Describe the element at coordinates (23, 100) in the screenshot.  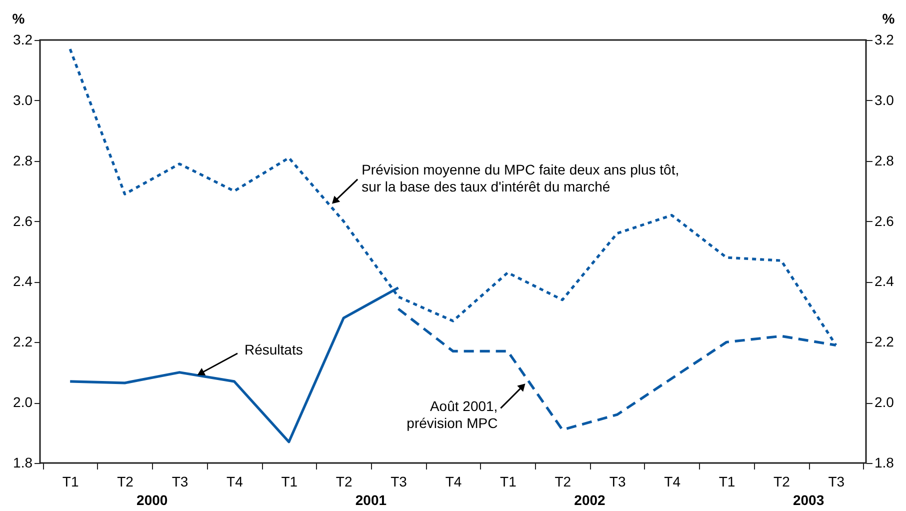
I see `y-tick-label: 3.0` at that location.